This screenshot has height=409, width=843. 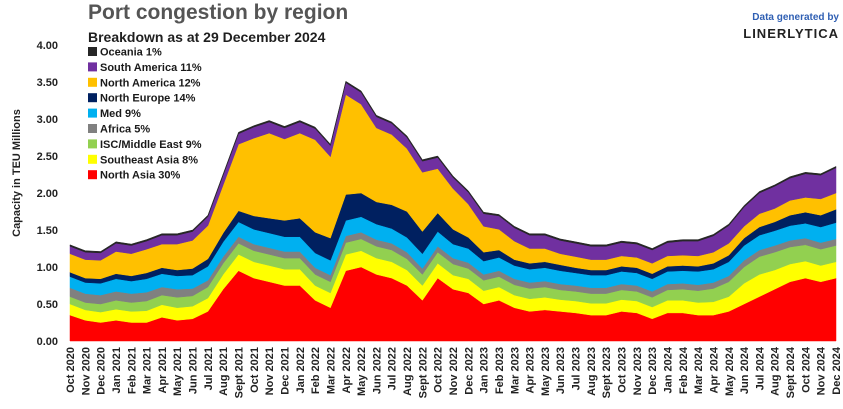 I want to click on legend-label: Oceania 1%, so click(x=131, y=53).